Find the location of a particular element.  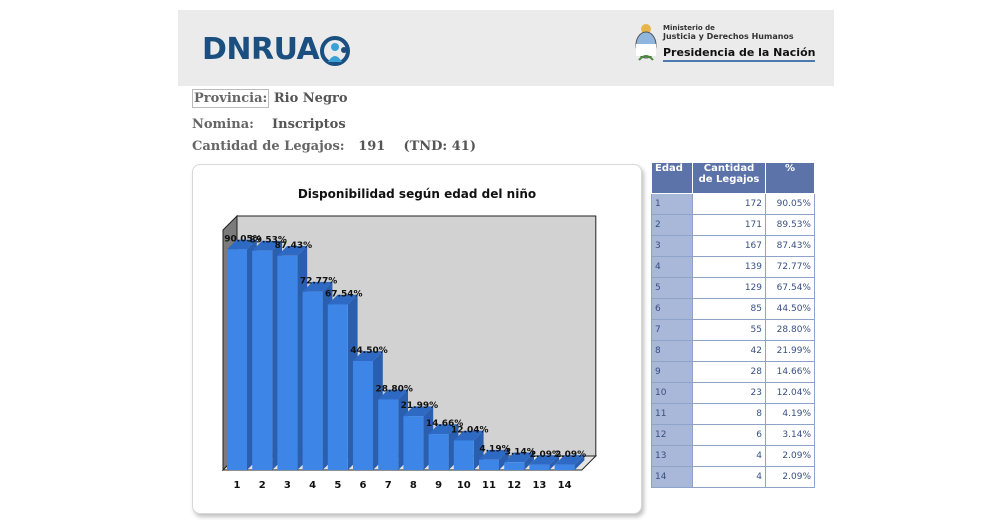

x-tick-label: 13 is located at coordinates (539, 485).